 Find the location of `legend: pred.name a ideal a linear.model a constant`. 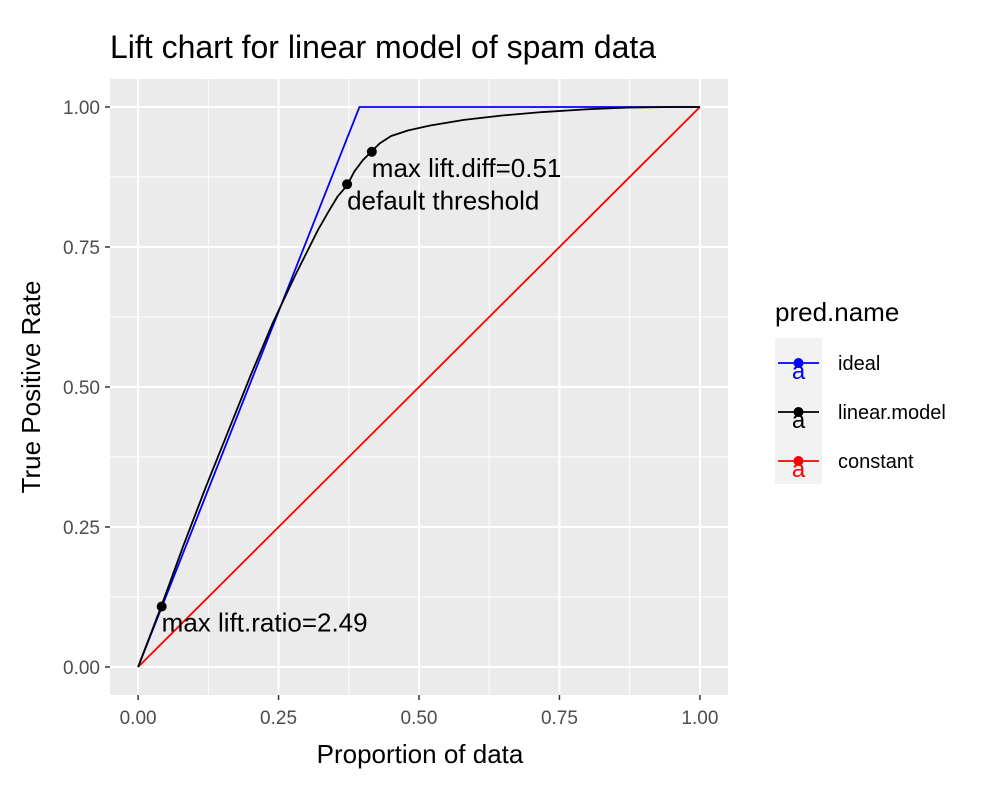

legend: pred.name a ideal a linear.model a constant is located at coordinates (860, 390).